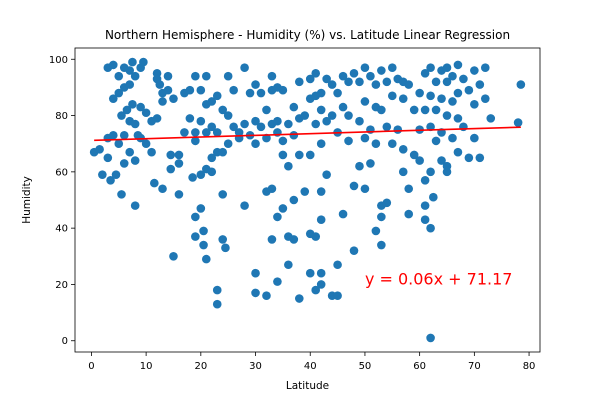  What do you see at coordinates (255, 366) in the screenshot?
I see `x-tick-label: 30` at bounding box center [255, 366].